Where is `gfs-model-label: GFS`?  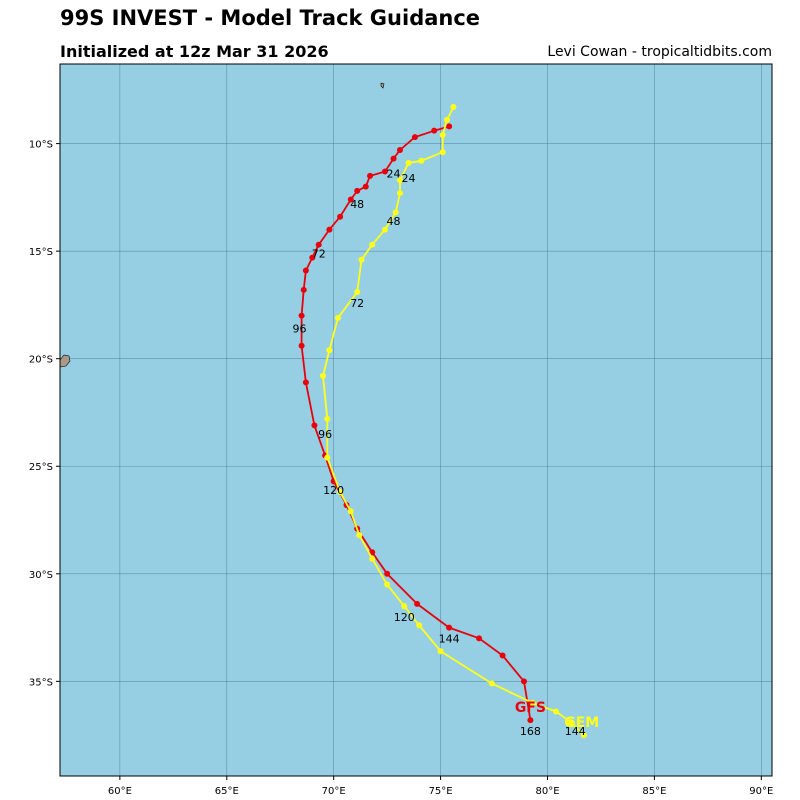 gfs-model-label: GFS is located at coordinates (530, 708).